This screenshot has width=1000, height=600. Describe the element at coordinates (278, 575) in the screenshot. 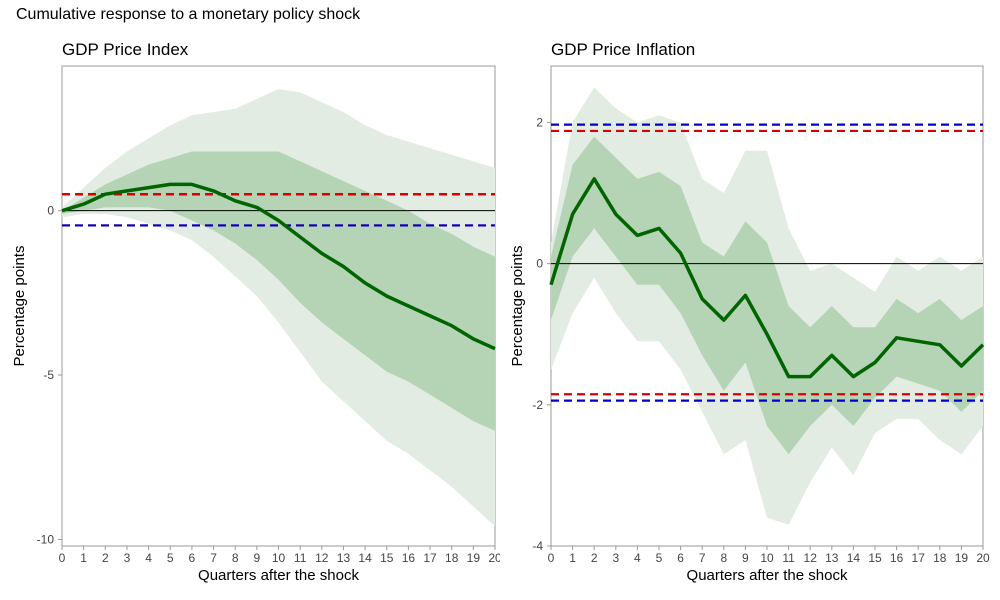

I see `left-x-axis-label: Quarters after the shock` at that location.